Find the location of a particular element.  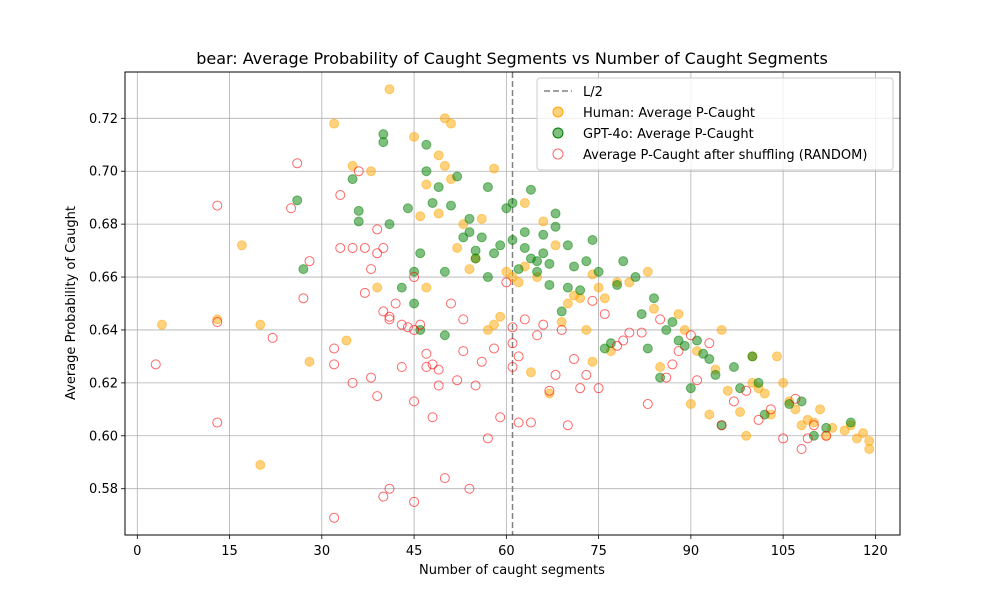

legend-swatch-gpt is located at coordinates (558, 133).